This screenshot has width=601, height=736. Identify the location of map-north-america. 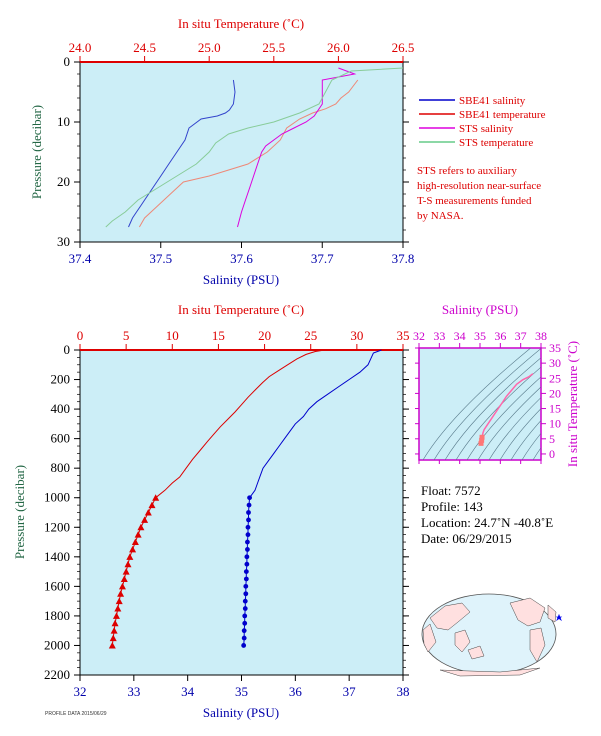
(527, 612).